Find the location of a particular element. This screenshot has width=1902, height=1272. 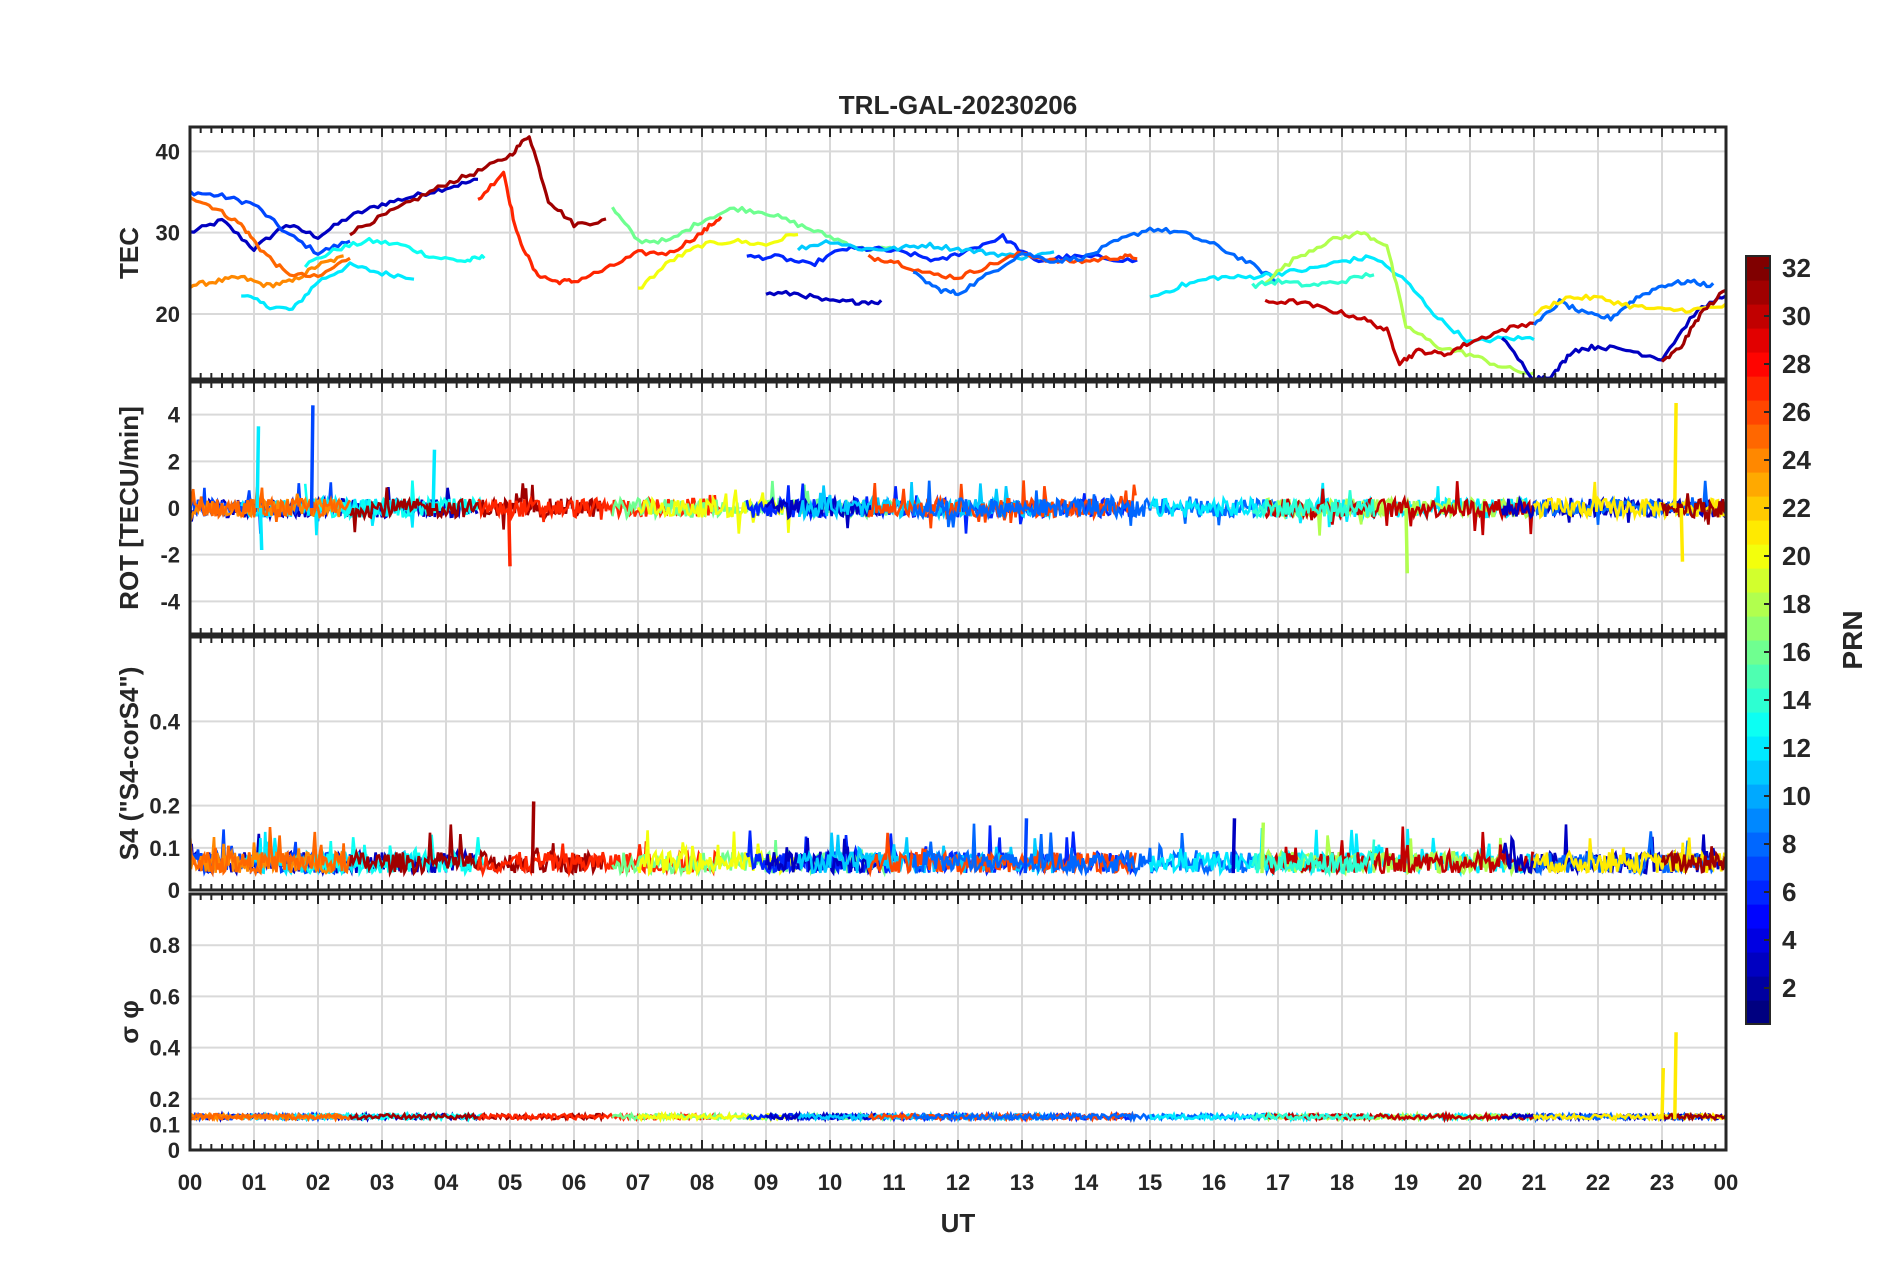

colorbar-tick-label: 16 is located at coordinates (1796, 652).